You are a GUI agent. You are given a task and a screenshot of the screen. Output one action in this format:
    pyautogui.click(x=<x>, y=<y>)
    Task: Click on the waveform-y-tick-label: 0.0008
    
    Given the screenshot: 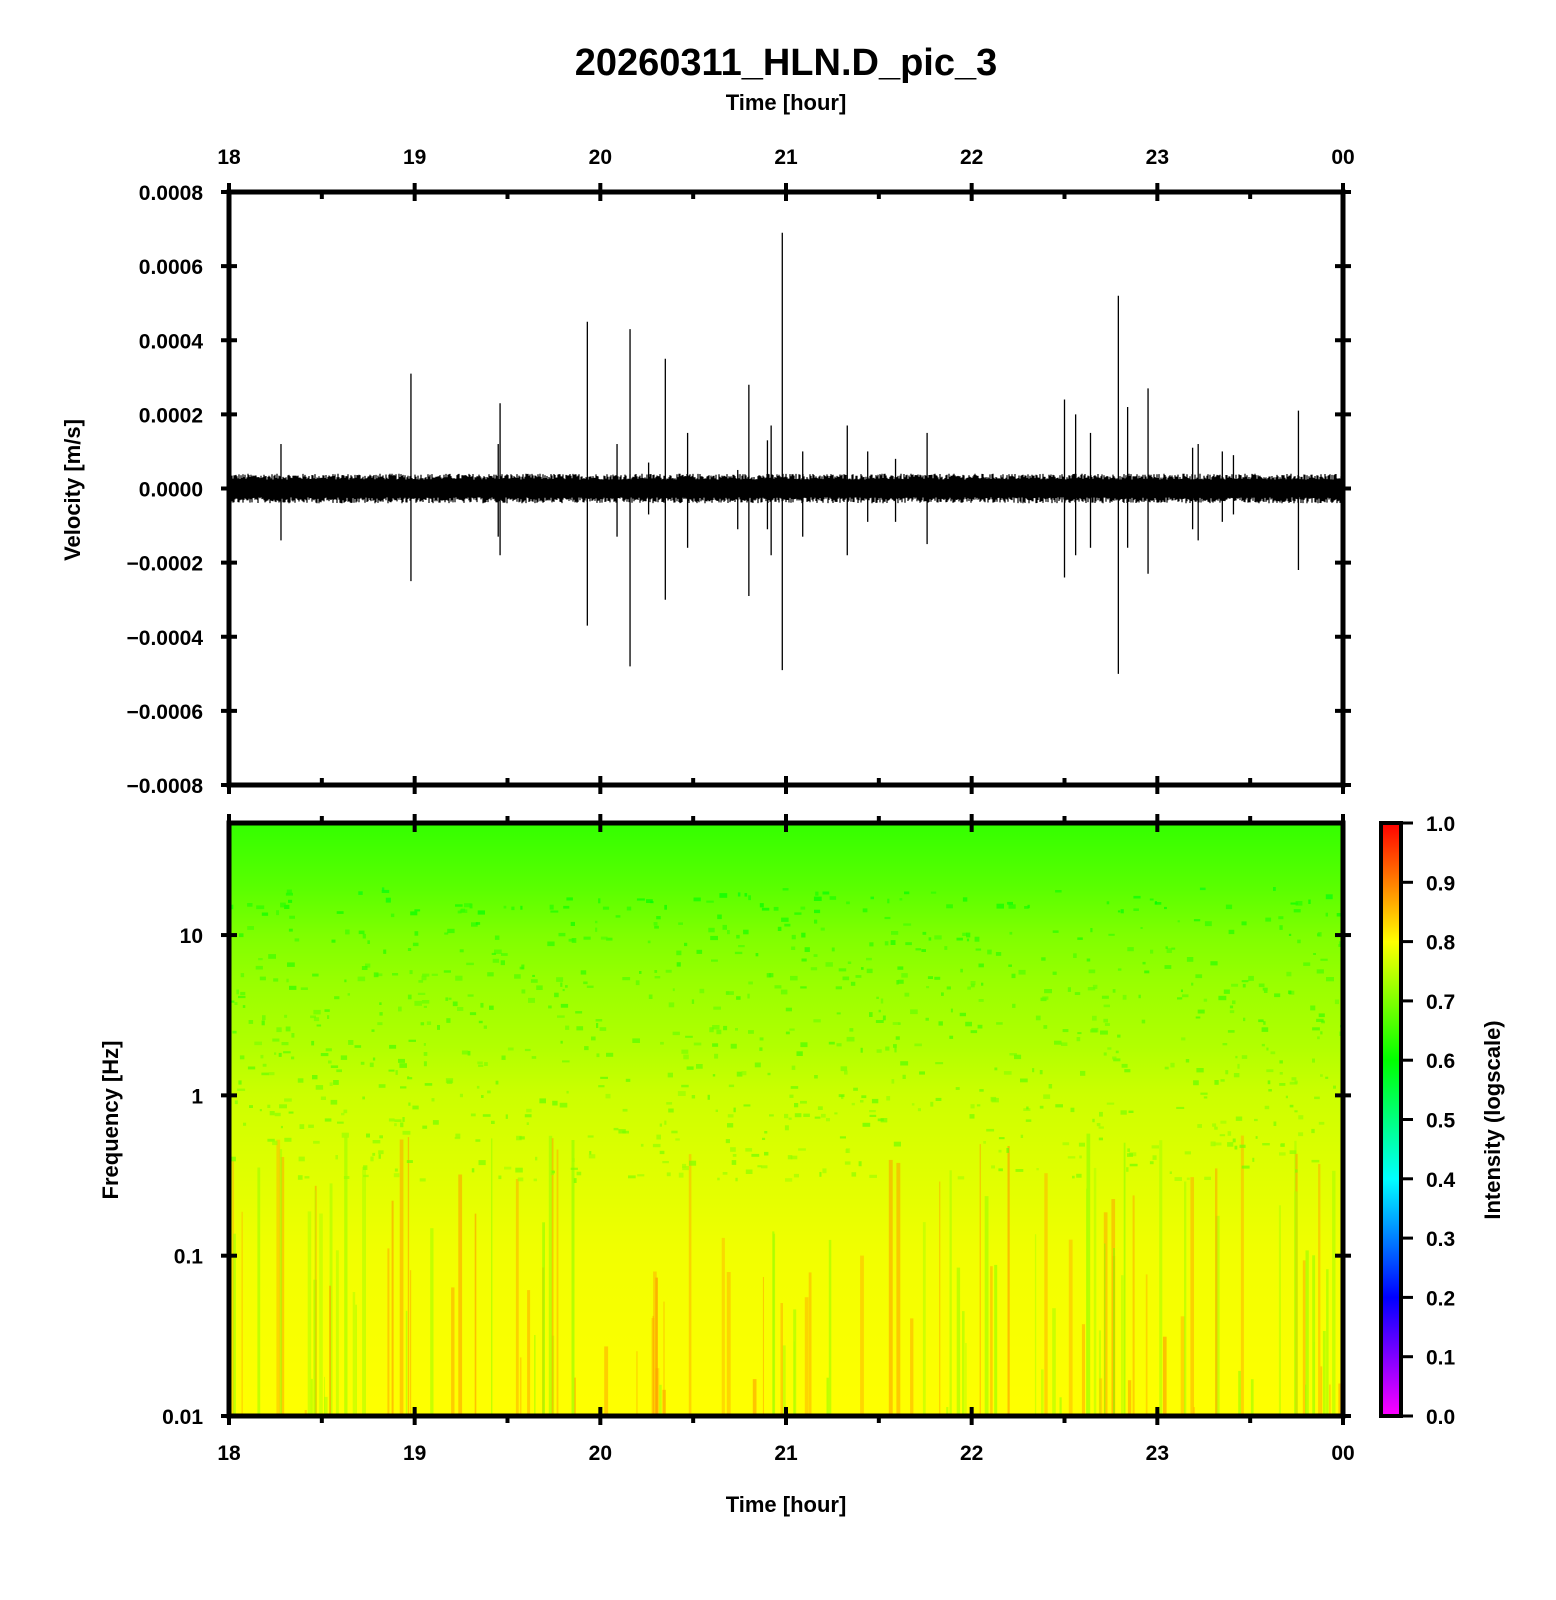 What is the action you would take?
    pyautogui.click(x=171, y=193)
    